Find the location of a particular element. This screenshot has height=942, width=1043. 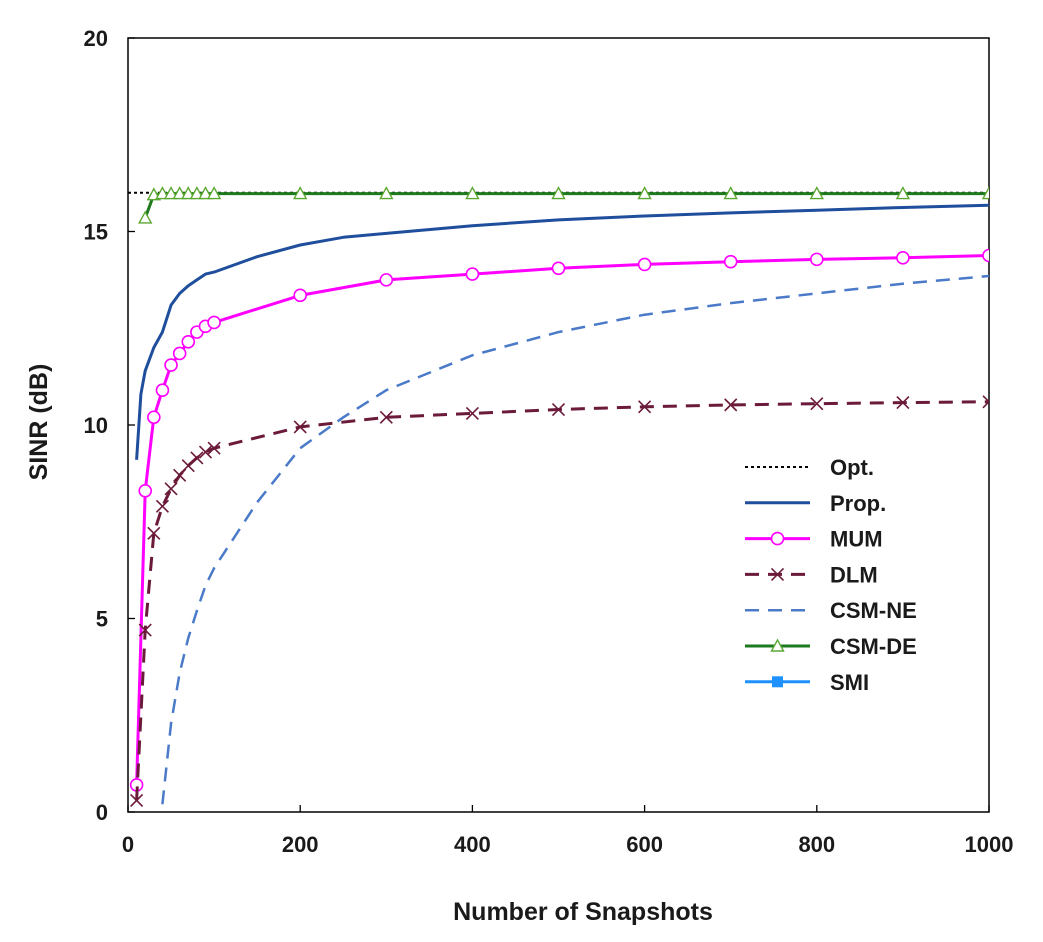

x-tick-label: 600 is located at coordinates (644, 844).